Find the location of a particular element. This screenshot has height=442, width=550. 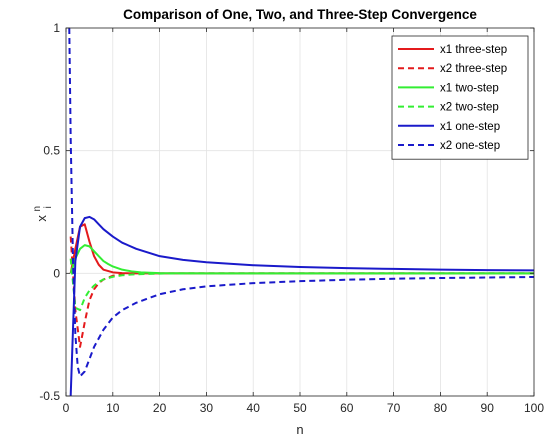

x-tick-label: 50 is located at coordinates (300, 408).